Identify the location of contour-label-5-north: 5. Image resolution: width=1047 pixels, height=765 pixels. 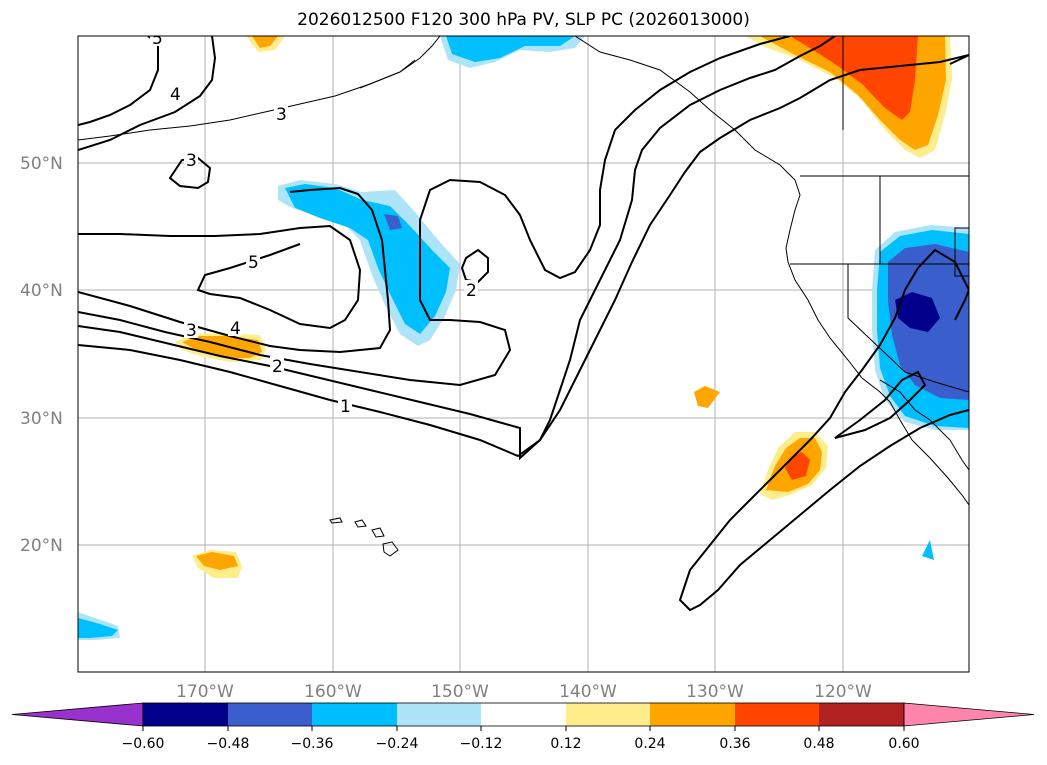
(157, 39).